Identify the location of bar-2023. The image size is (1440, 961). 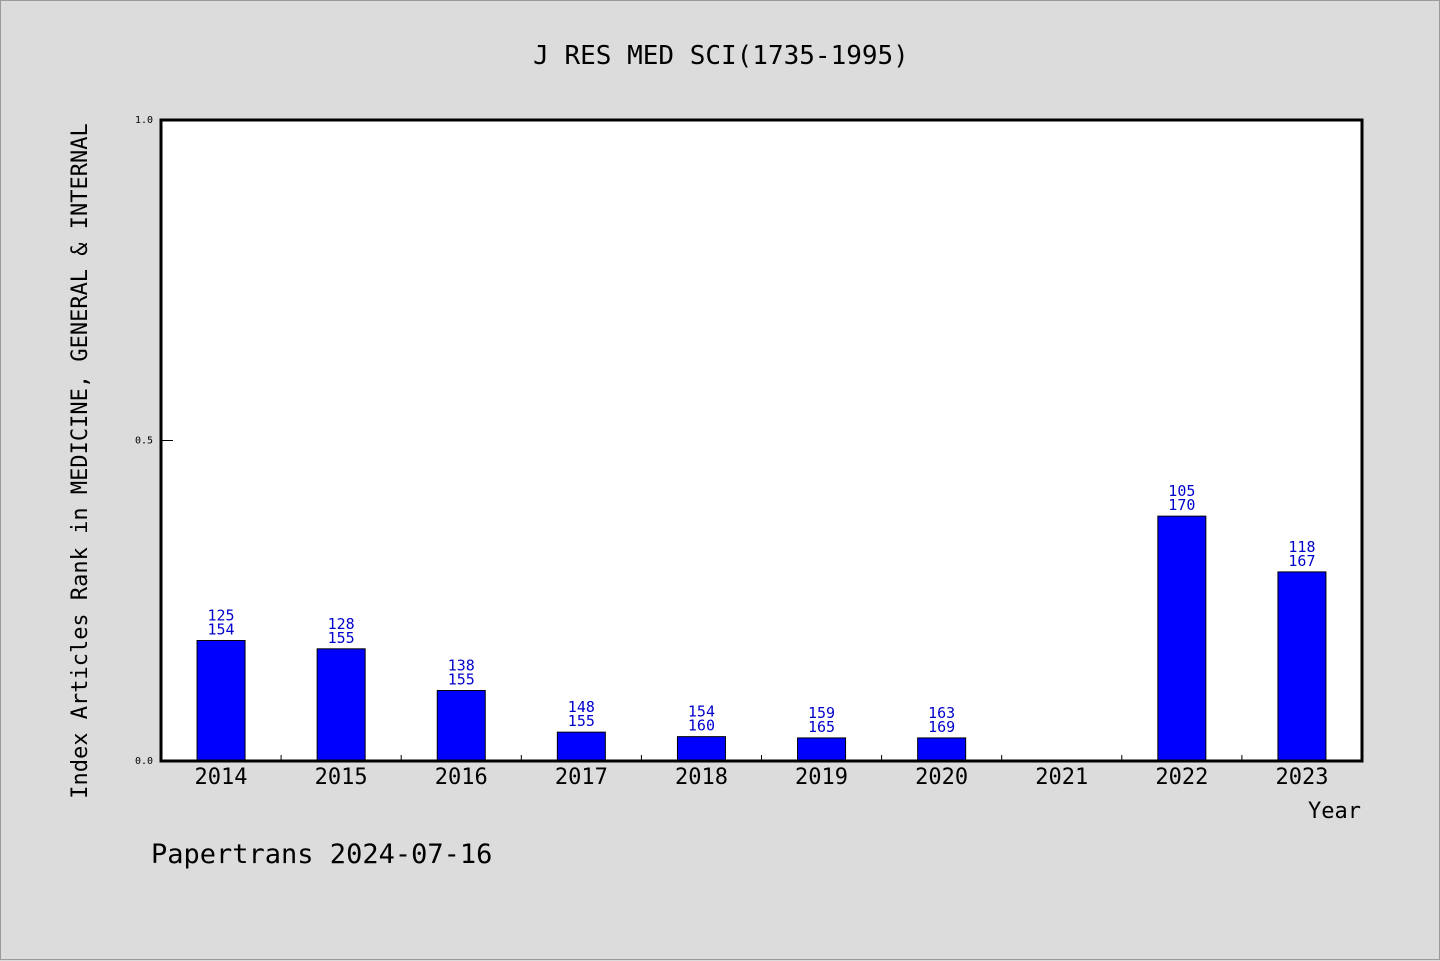
(1302, 666).